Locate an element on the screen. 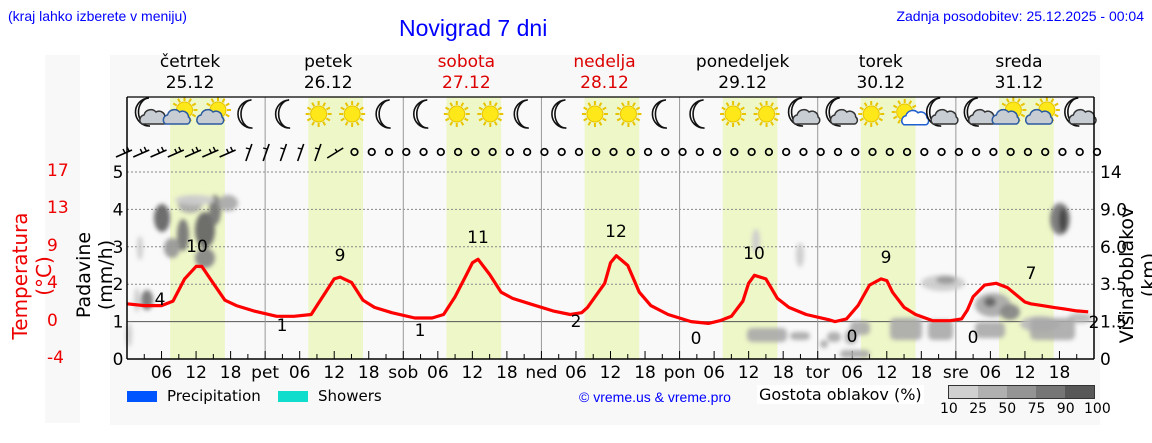  day-date: 29.12 is located at coordinates (742, 83).